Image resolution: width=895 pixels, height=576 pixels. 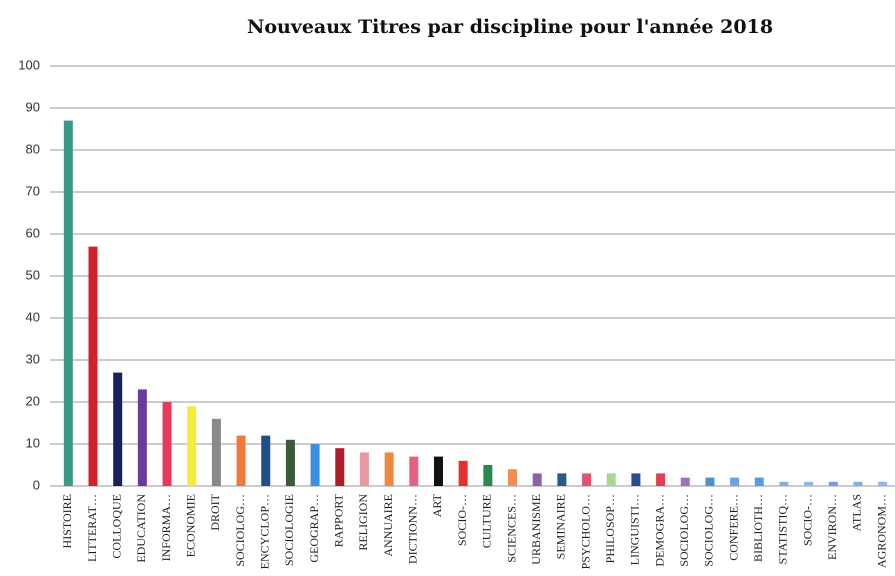 What do you see at coordinates (141, 528) in the screenshot?
I see `x-tick-label: EDUCATION` at bounding box center [141, 528].